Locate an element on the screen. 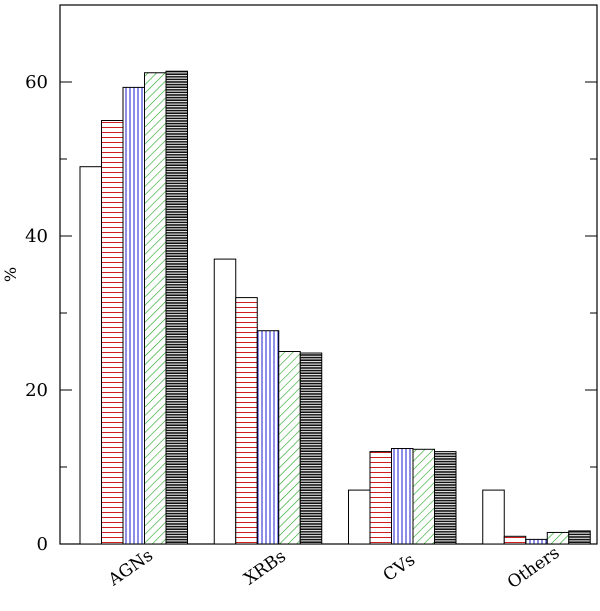 This screenshot has height=611, width=600. bar-agns-s5 is located at coordinates (176, 307).